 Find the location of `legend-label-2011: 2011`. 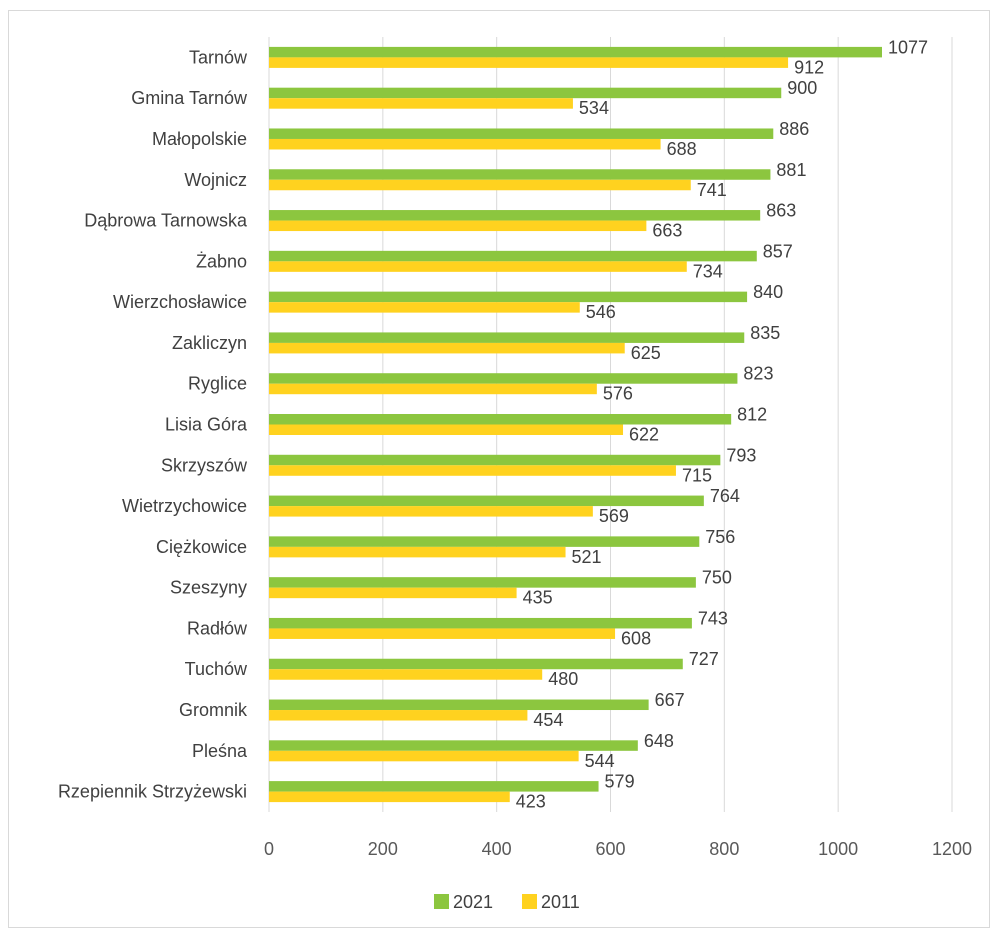

legend-label-2011: 2011 is located at coordinates (560, 902).